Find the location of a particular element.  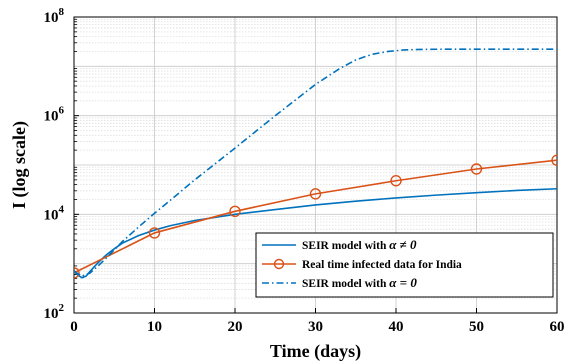

x-tick-label: 20 is located at coordinates (235, 327).